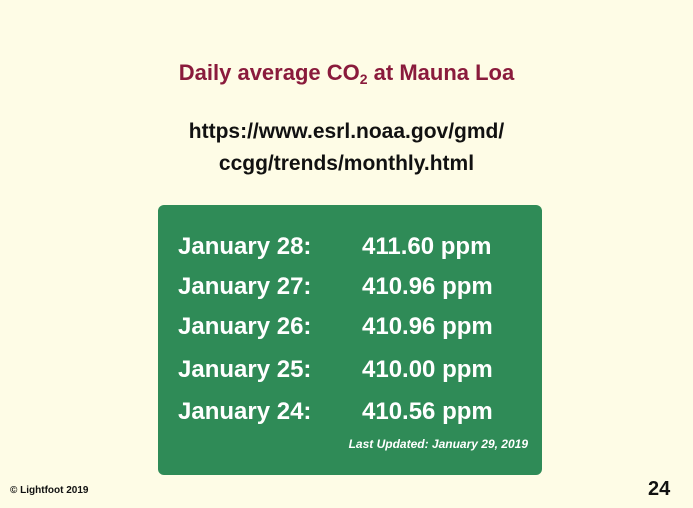  What do you see at coordinates (245, 411) in the screenshot?
I see `reading-date: January 24:` at bounding box center [245, 411].